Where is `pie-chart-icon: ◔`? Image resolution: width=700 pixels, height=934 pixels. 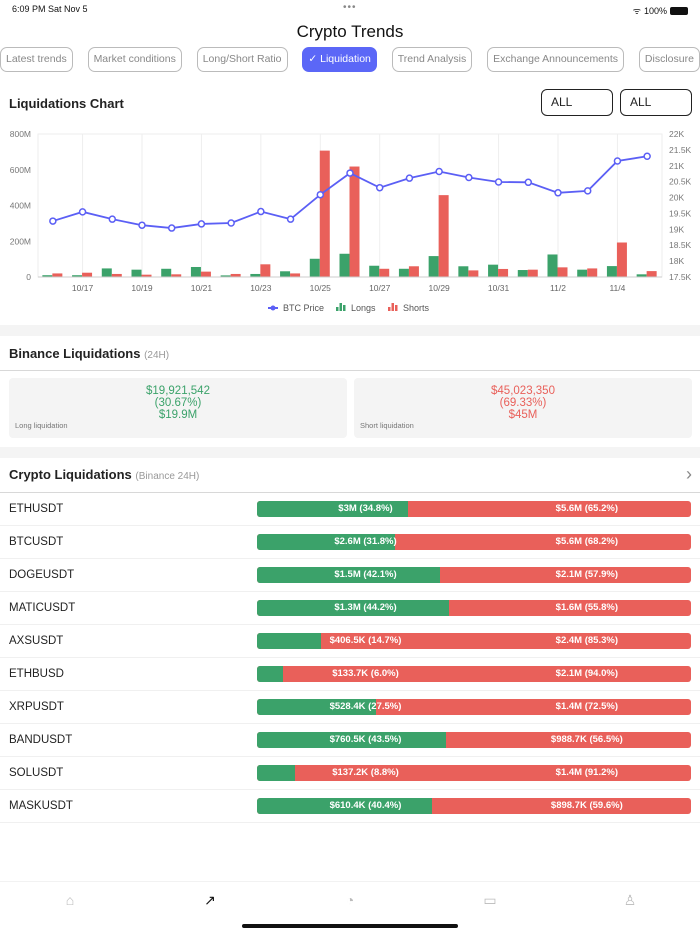 pie-chart-icon: ◔ is located at coordinates (350, 900).